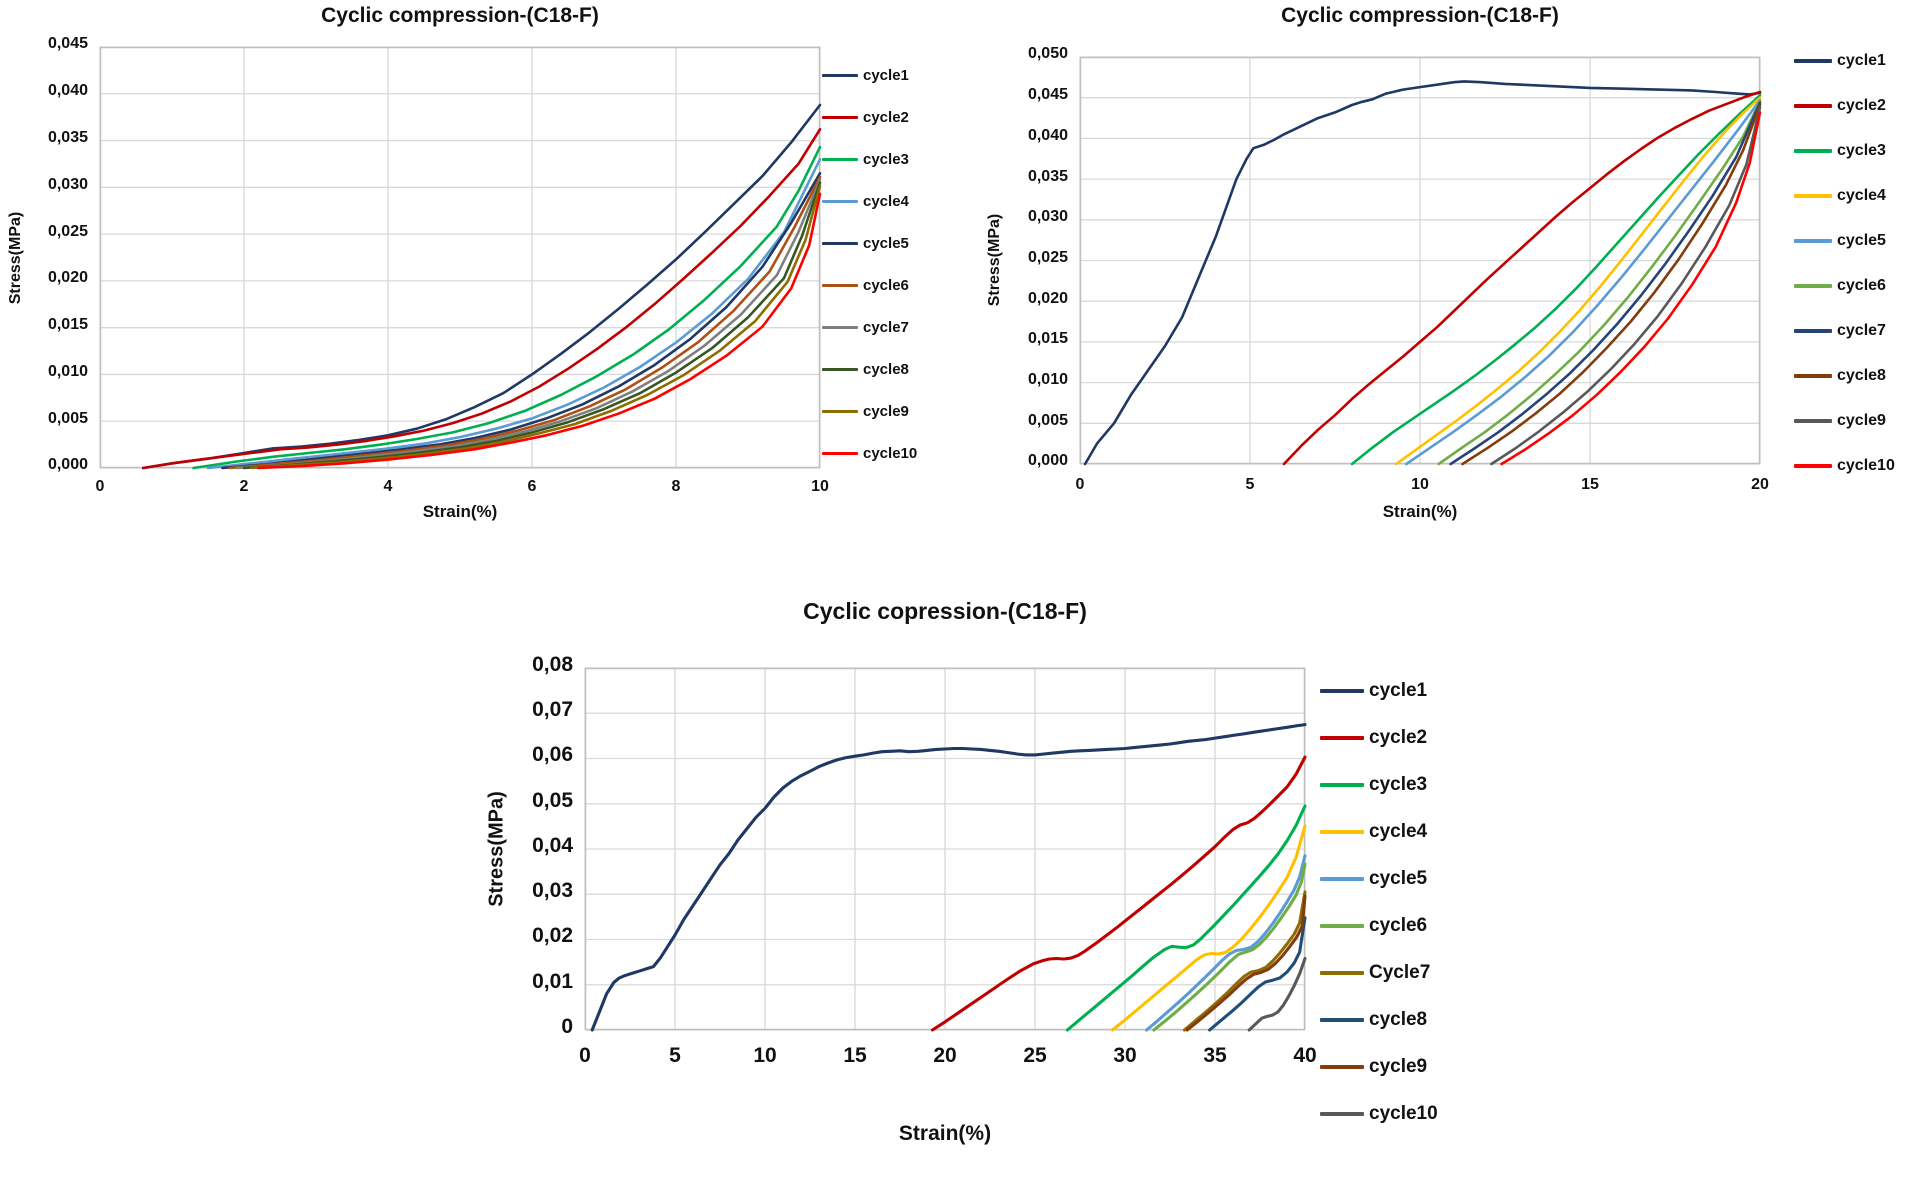 The image size is (1905, 1203). What do you see at coordinates (1047, 176) in the screenshot?
I see `y-tick-label: 0,035` at bounding box center [1047, 176].